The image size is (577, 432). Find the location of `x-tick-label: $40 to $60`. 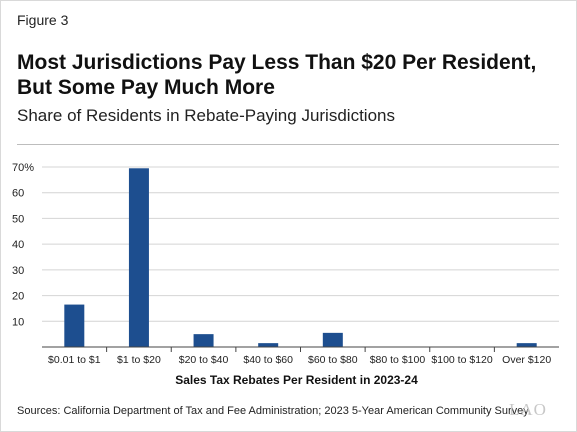

x-tick-label: $40 to $60 is located at coordinates (268, 360).